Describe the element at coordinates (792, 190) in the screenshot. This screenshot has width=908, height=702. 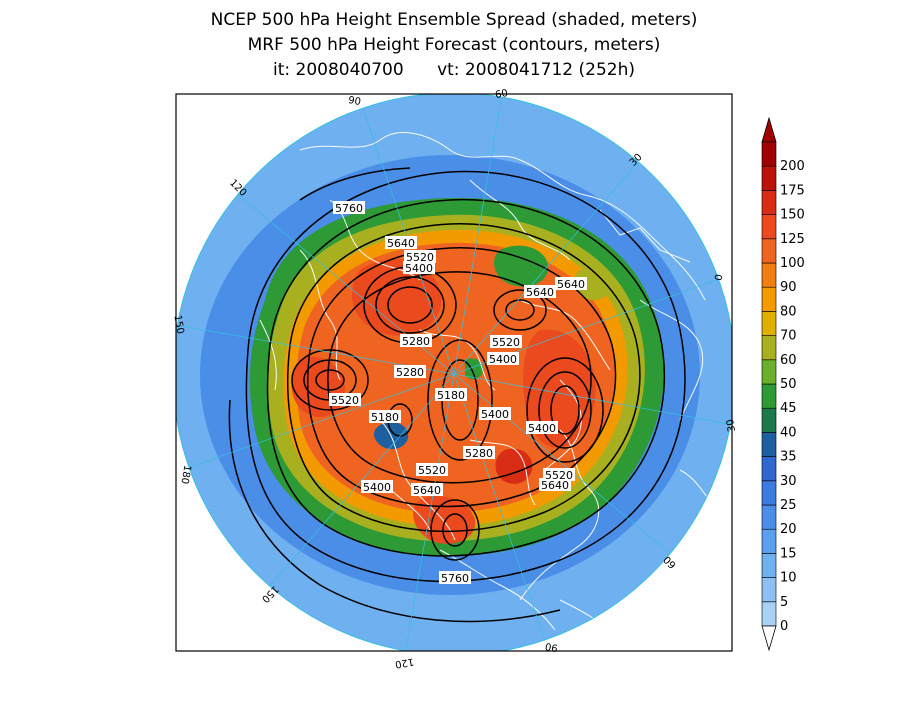
I see `colorbar-tick-label: 175` at that location.